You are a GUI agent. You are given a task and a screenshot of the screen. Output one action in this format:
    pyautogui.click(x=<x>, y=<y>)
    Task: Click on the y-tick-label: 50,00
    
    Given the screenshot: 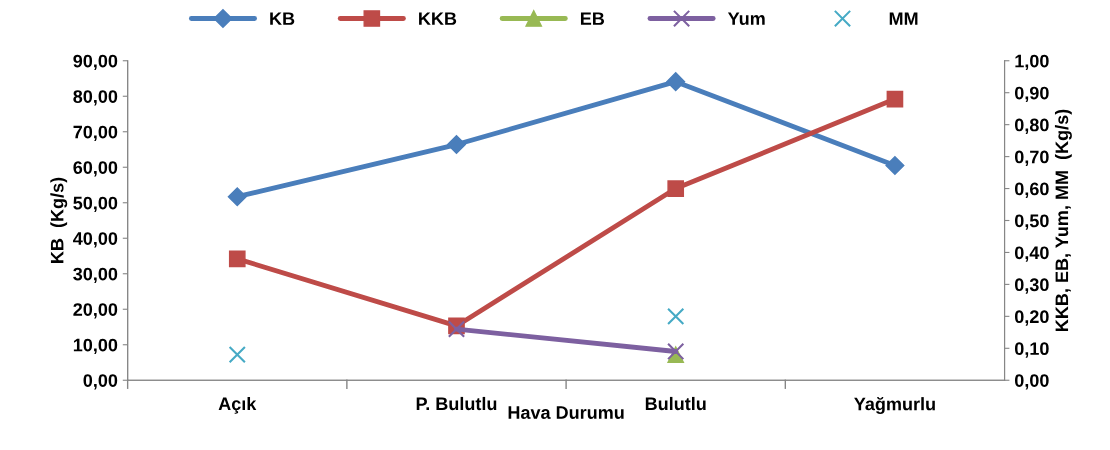 What is the action you would take?
    pyautogui.click(x=95, y=204)
    